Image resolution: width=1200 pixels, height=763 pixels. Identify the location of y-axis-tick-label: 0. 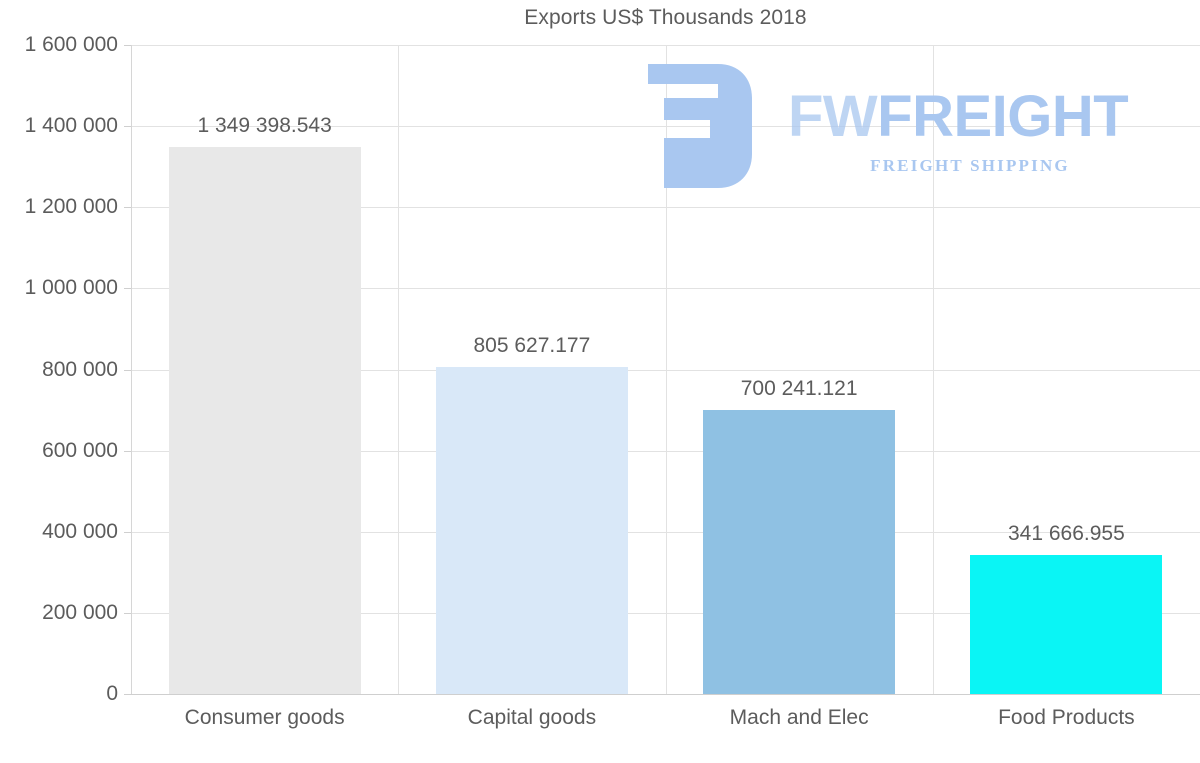
(112, 693).